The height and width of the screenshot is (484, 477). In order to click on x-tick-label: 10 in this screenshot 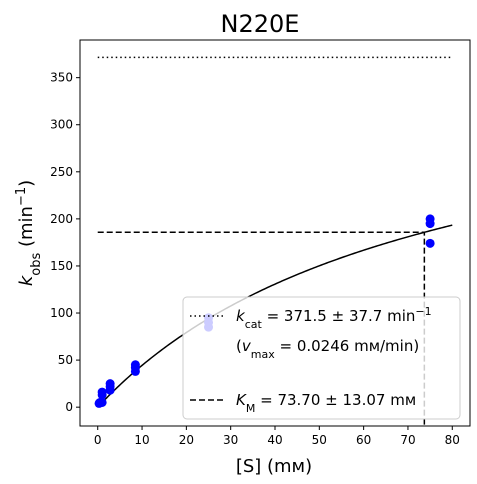, I will do `click(141, 440)`.